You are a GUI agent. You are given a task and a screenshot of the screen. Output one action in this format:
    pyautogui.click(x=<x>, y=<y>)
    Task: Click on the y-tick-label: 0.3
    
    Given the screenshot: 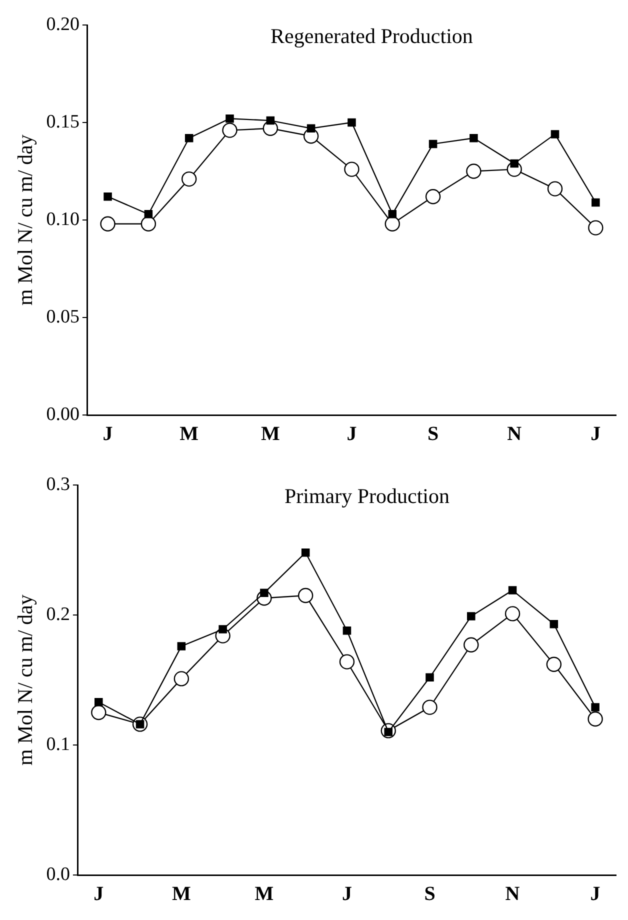 What is the action you would take?
    pyautogui.click(x=58, y=484)
    